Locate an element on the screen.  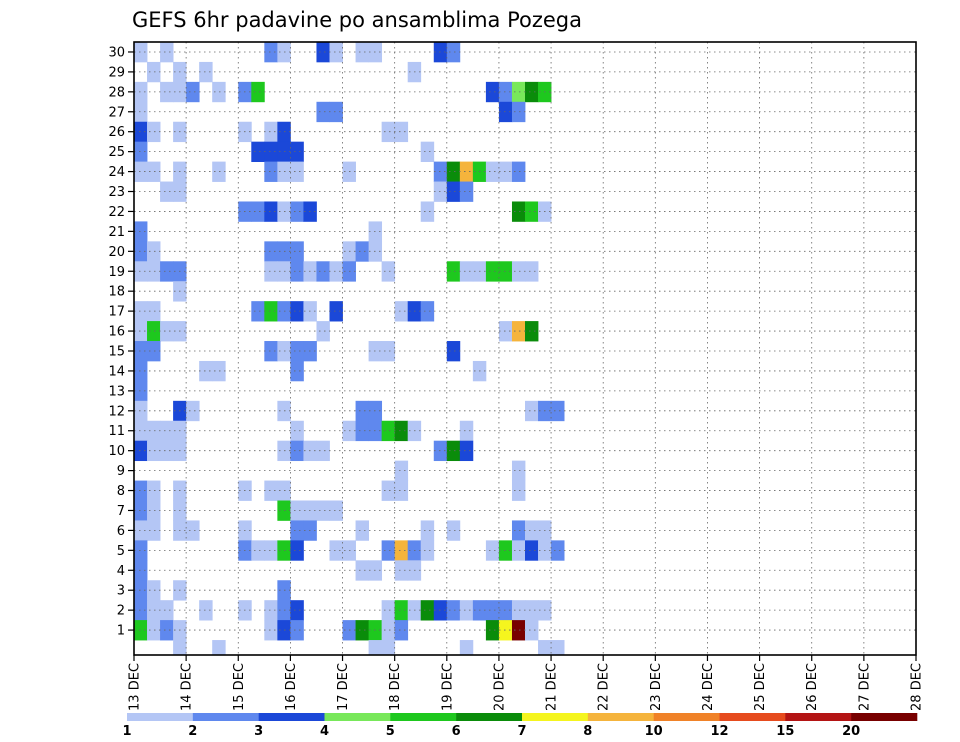
y-tick-label: 9 is located at coordinates (121, 471).